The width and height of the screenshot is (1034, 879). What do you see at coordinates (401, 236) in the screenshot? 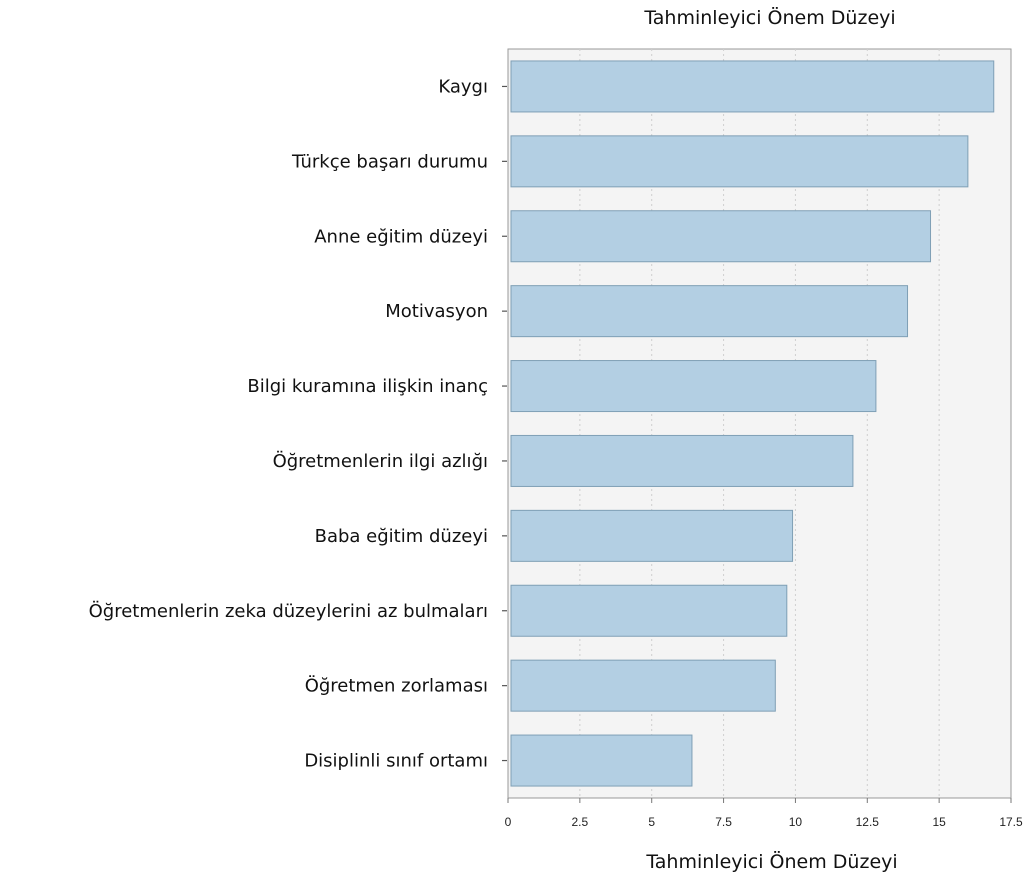
I see `category-label: Anne eğitim düzeyi` at bounding box center [401, 236].